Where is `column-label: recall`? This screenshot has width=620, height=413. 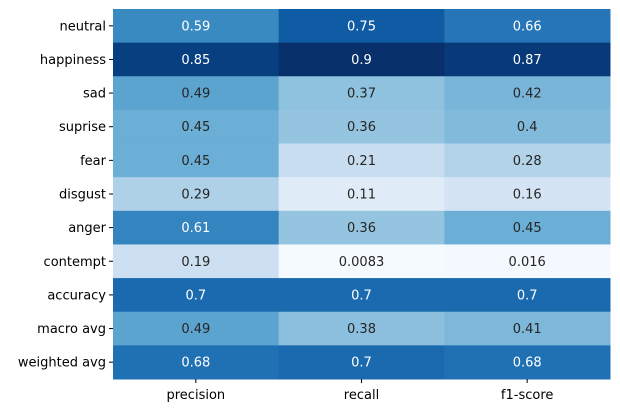
column-label: recall is located at coordinates (361, 395).